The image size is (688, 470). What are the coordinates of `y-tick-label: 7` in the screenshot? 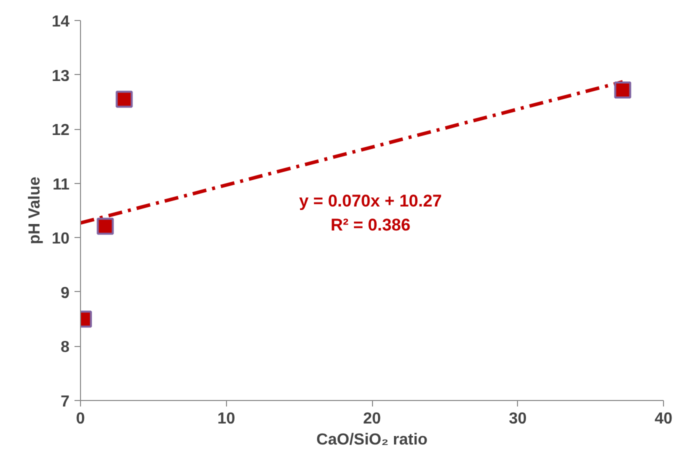 It's located at (65, 402).